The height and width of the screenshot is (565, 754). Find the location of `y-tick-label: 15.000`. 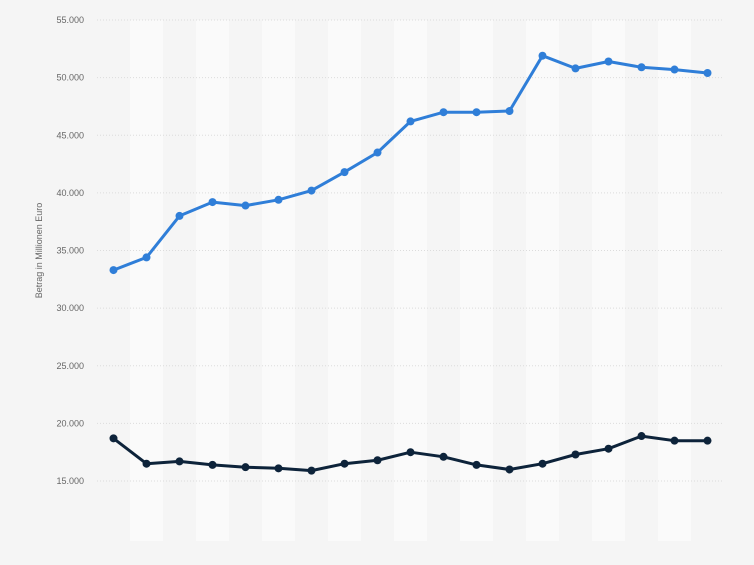

y-tick-label: 15.000 is located at coordinates (70, 481).